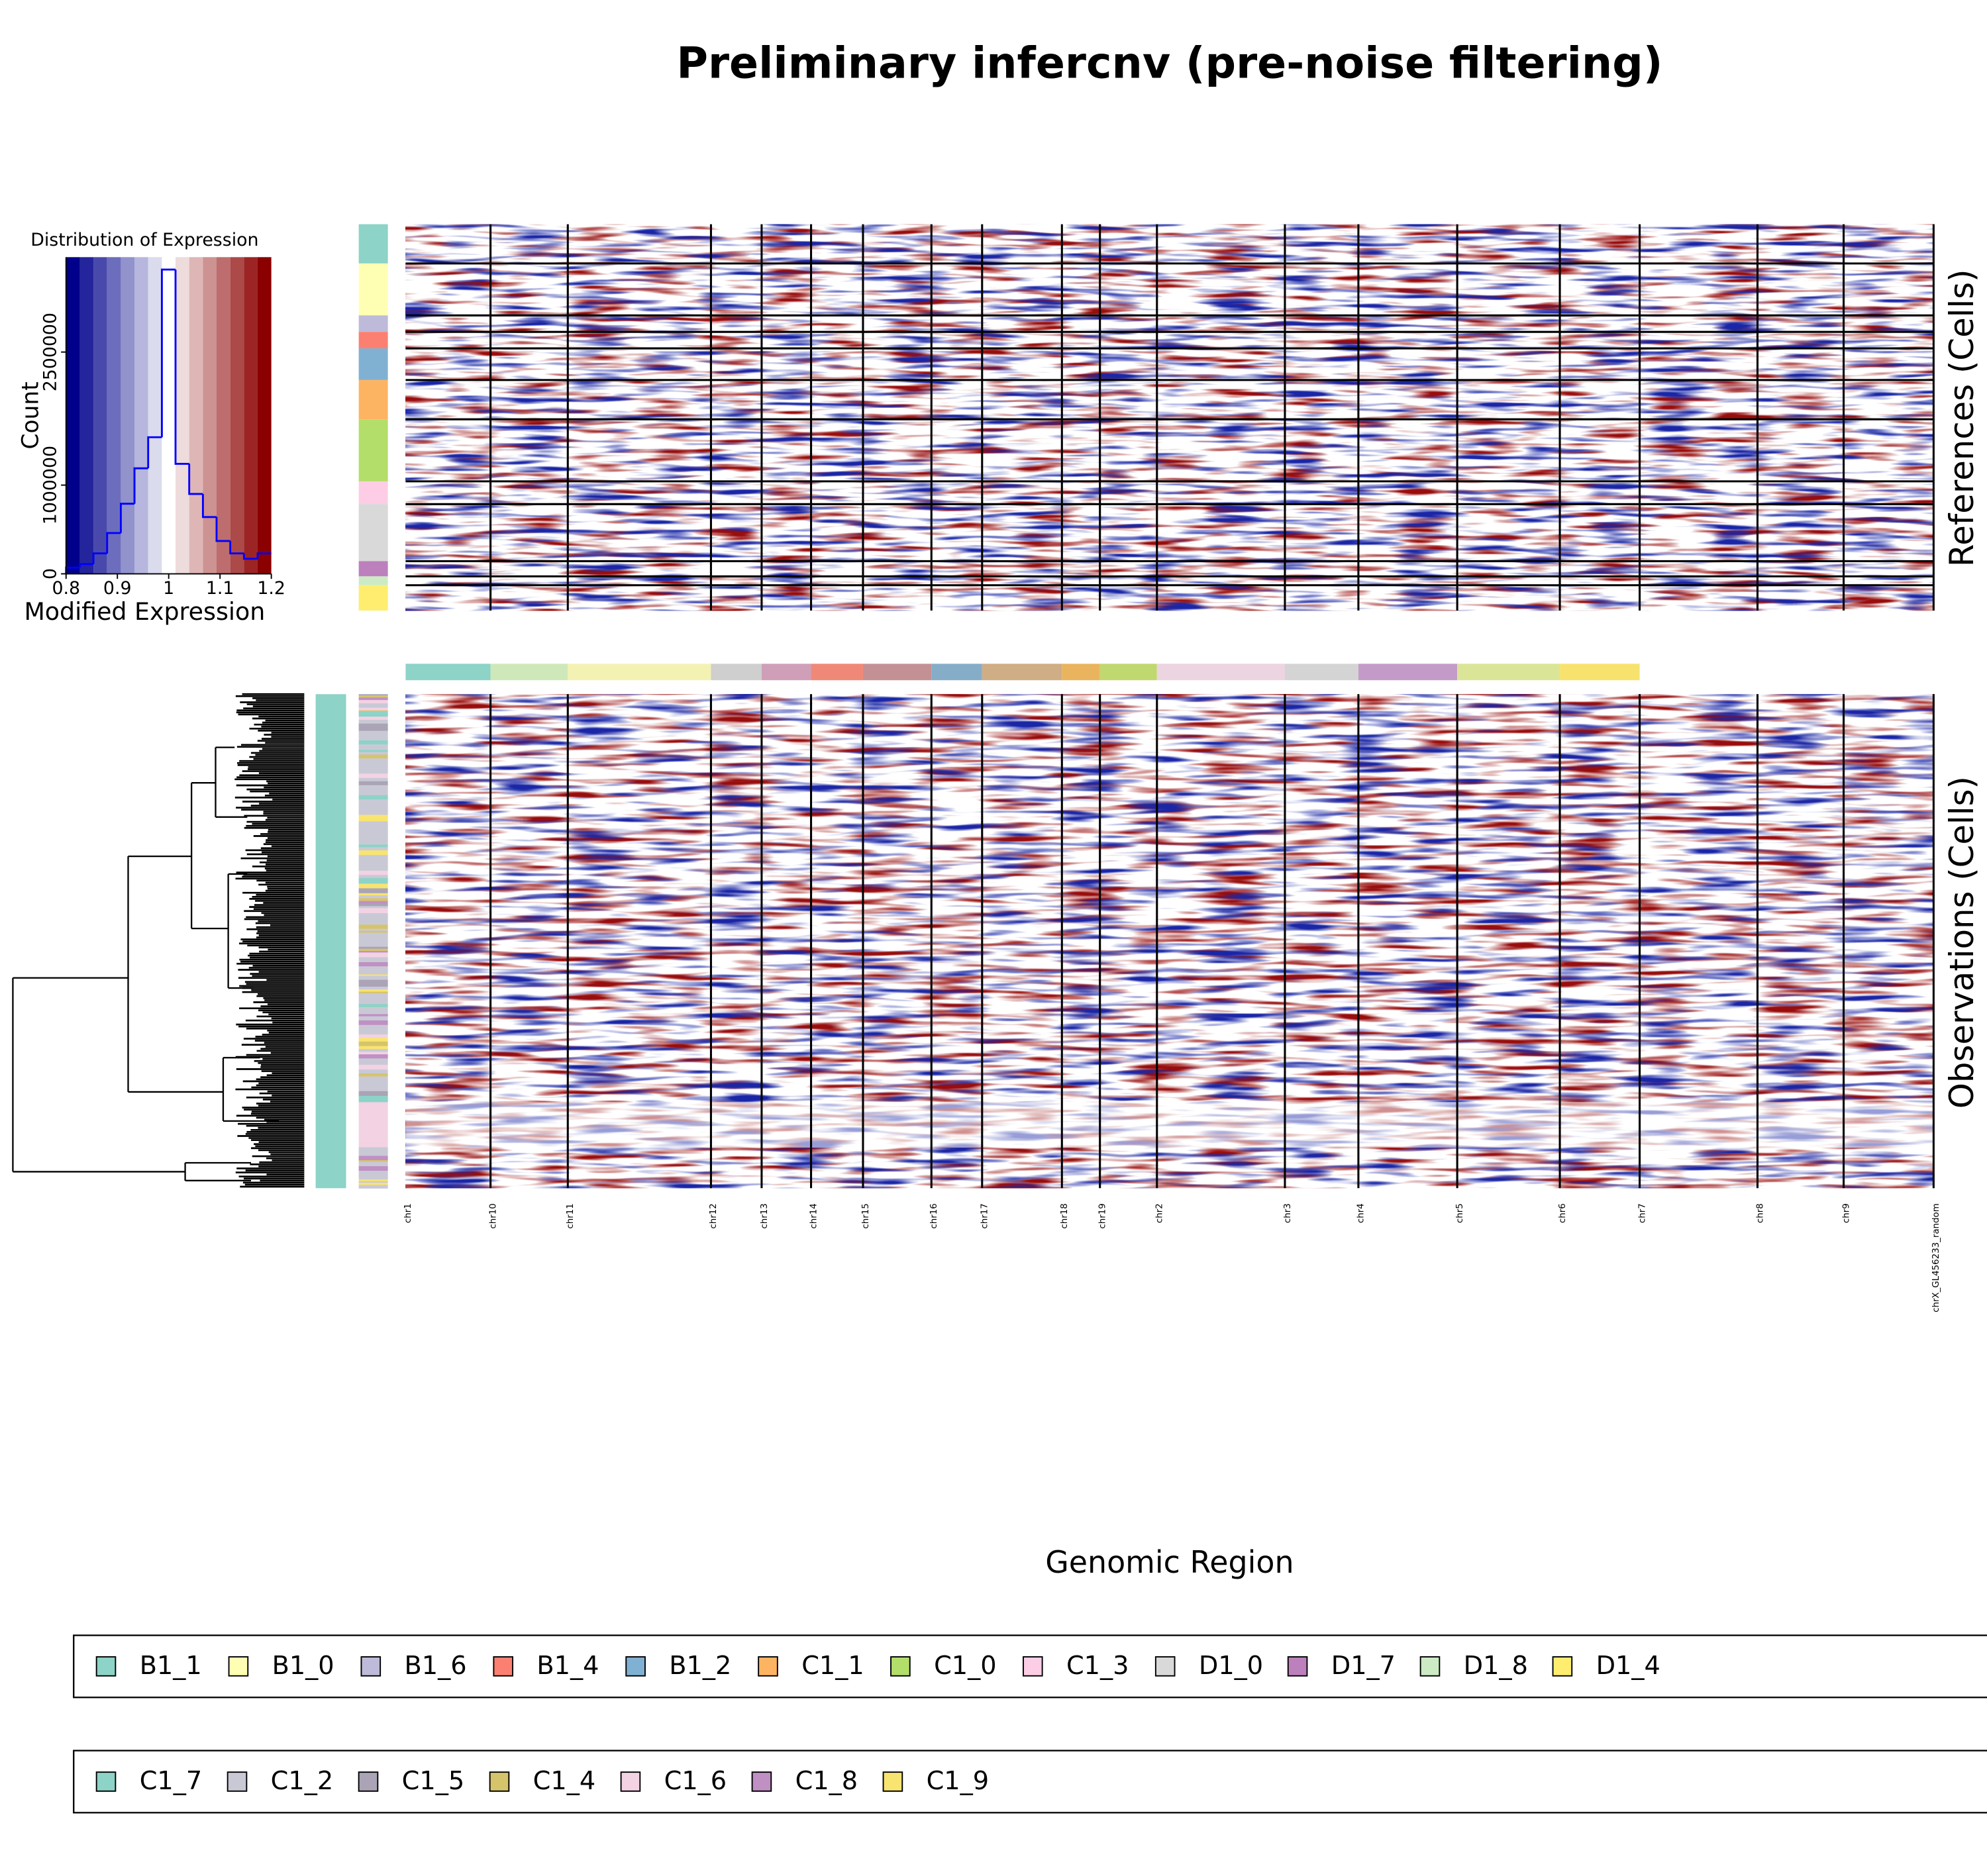  I want to click on chromosome-label: chr19, so click(1103, 1215).